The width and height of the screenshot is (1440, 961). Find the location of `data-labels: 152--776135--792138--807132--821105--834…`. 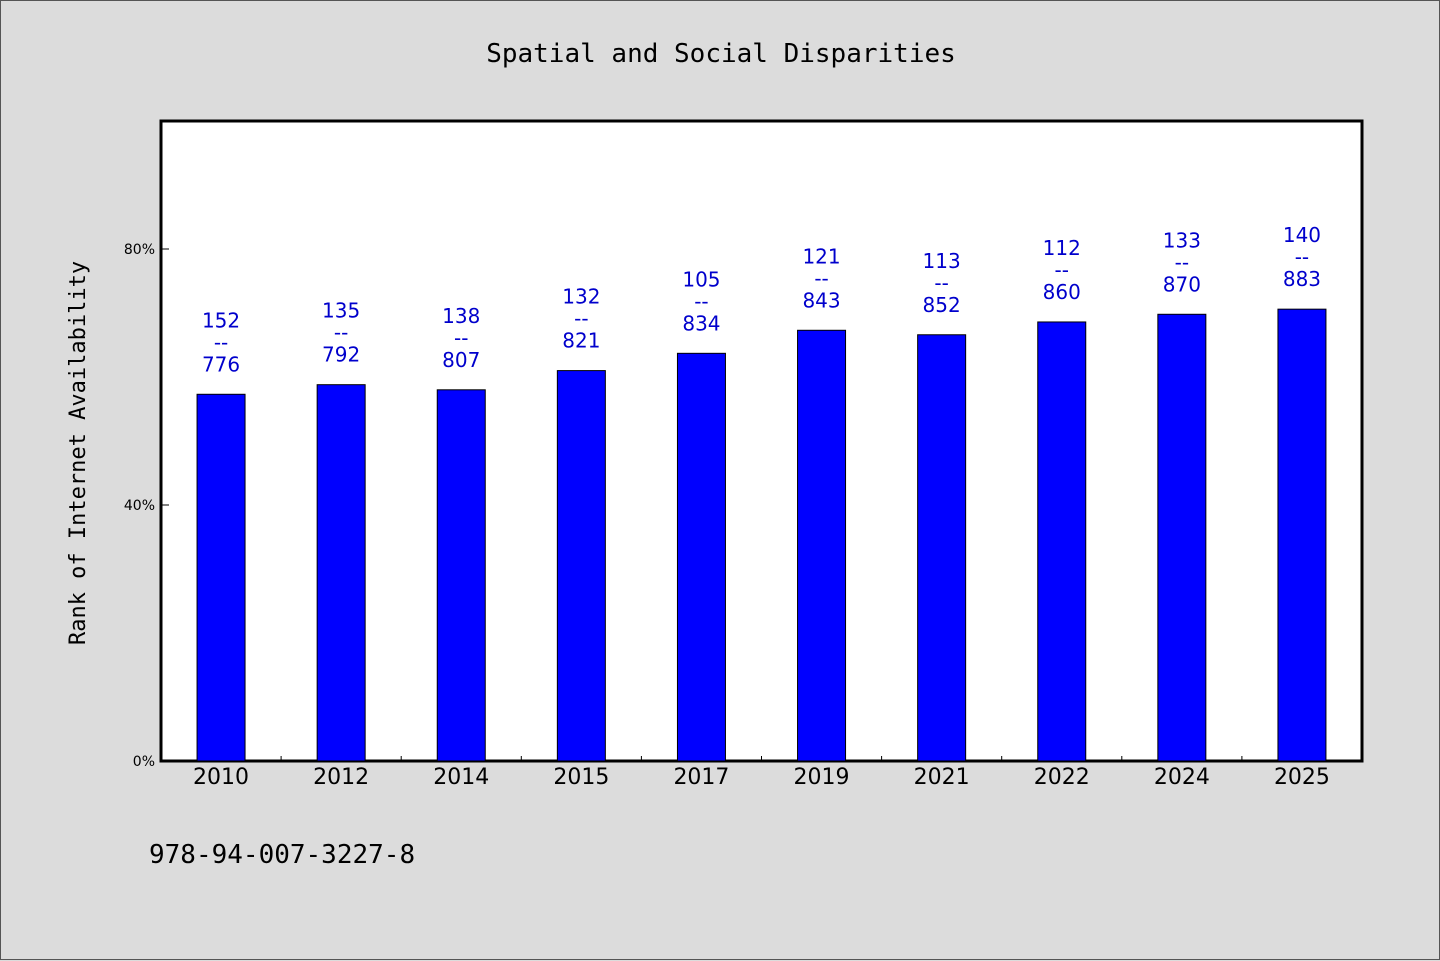

data-labels: 152--776135--792138--807132--821105--834… is located at coordinates (761, 299).